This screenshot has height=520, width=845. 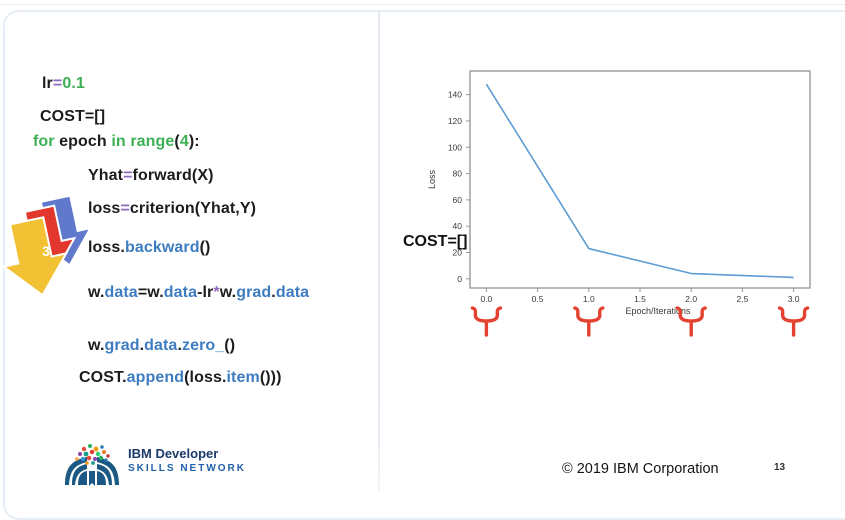 I want to click on y-tick-label: 100, so click(x=455, y=147).